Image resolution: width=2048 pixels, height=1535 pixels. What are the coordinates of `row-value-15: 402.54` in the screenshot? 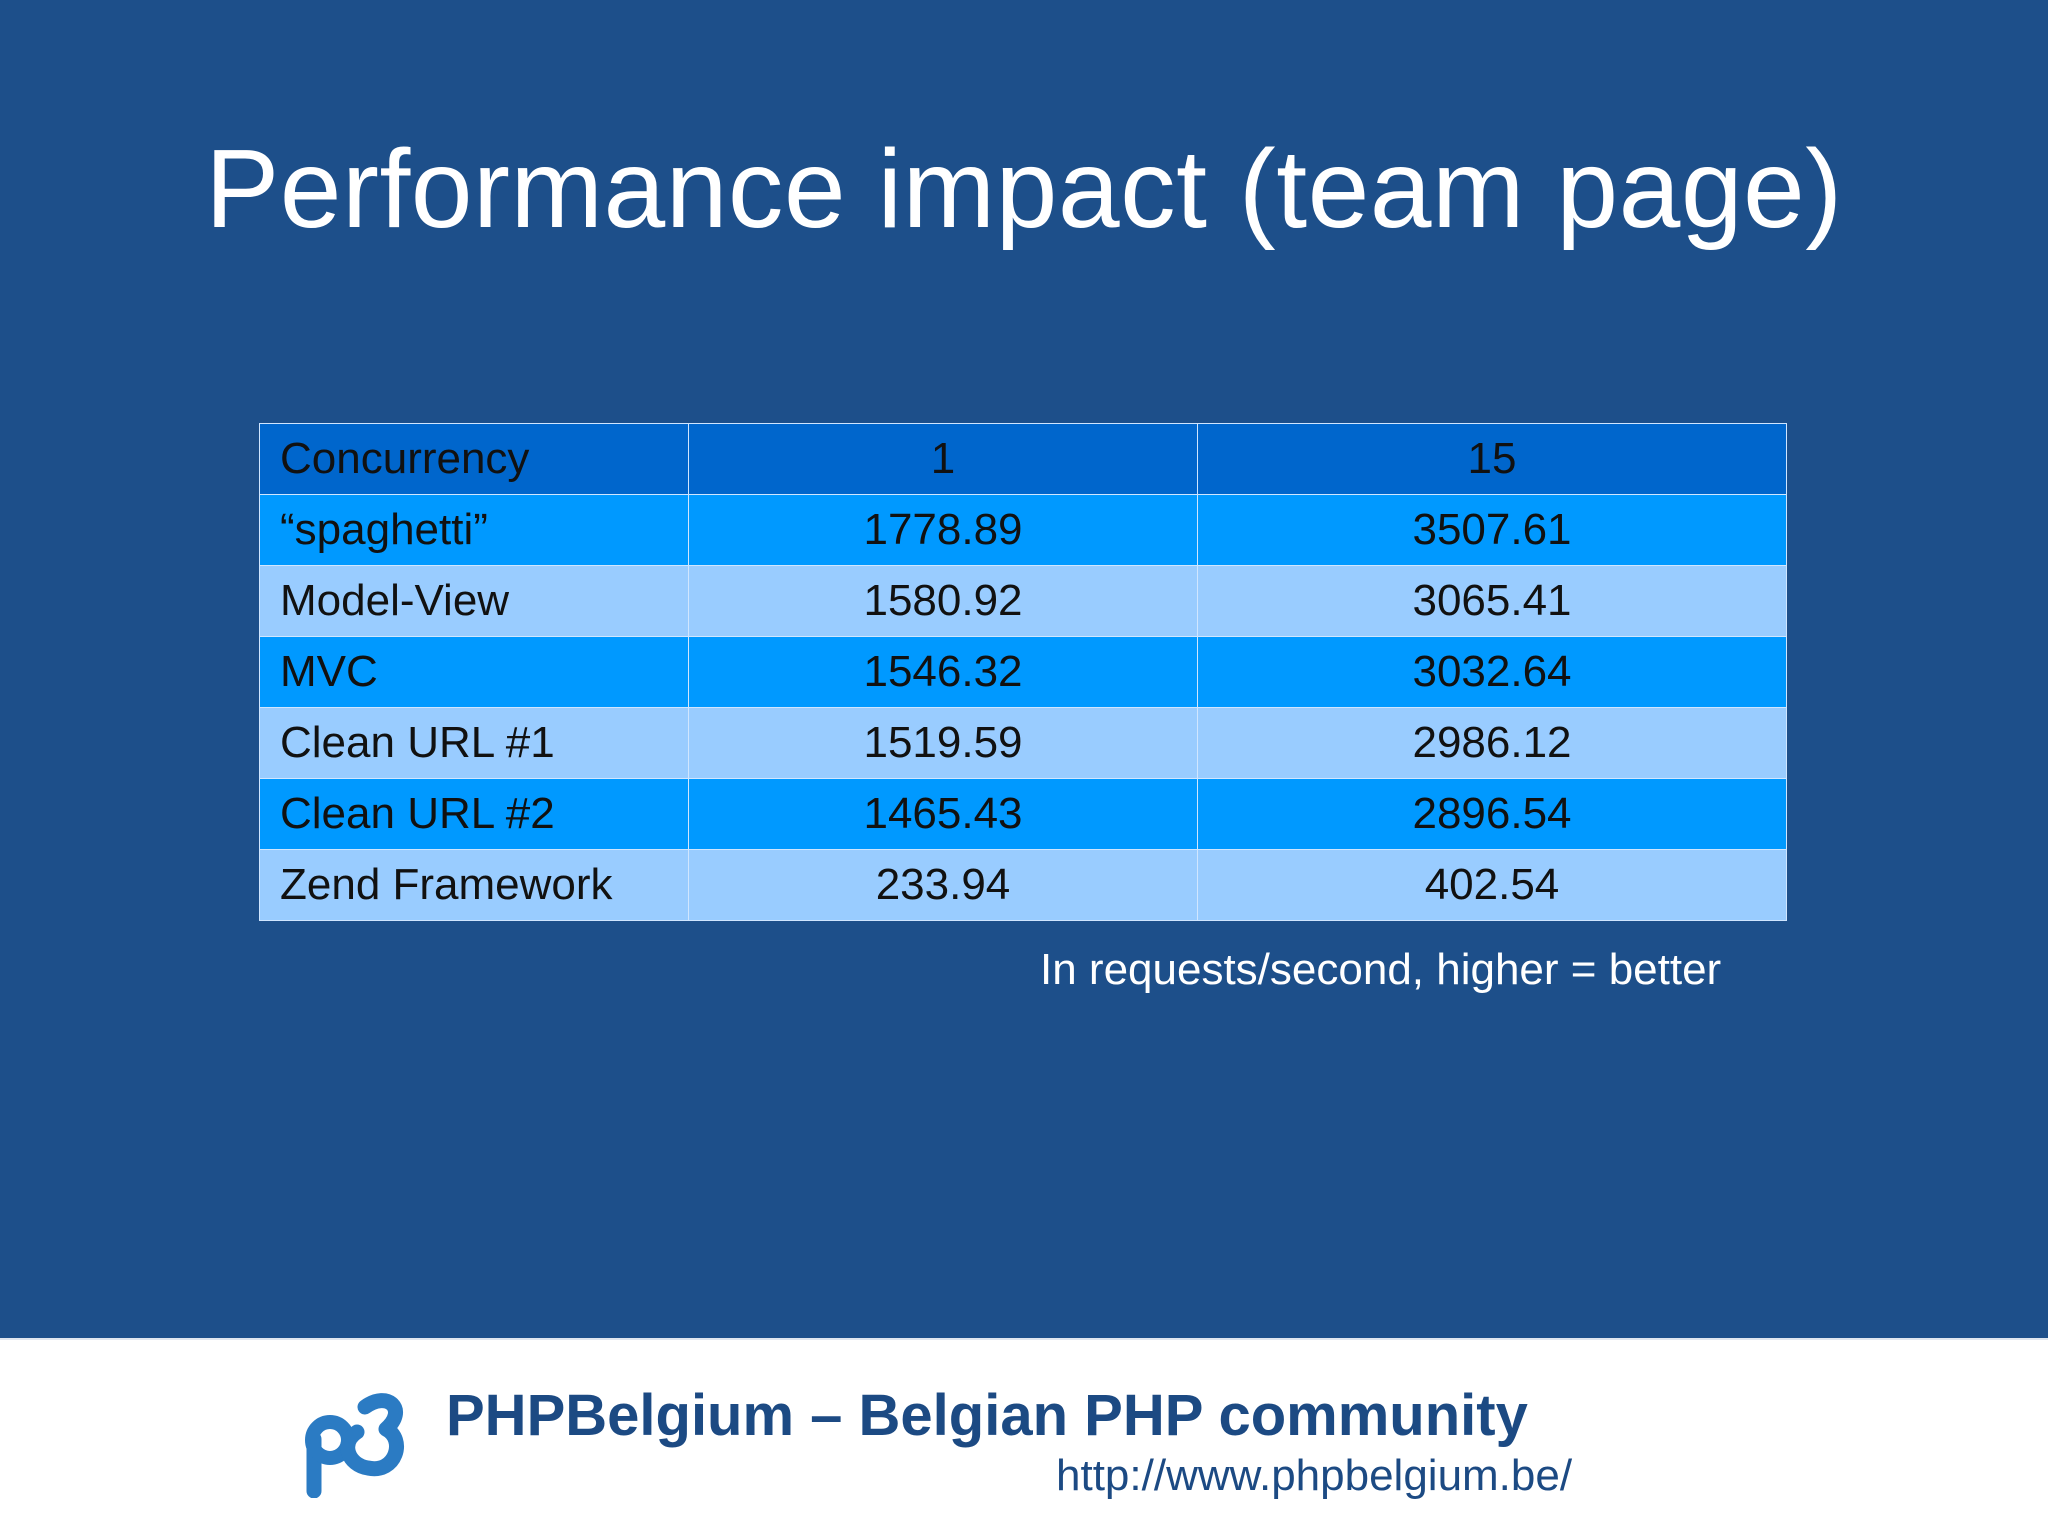 It's located at (1492, 885).